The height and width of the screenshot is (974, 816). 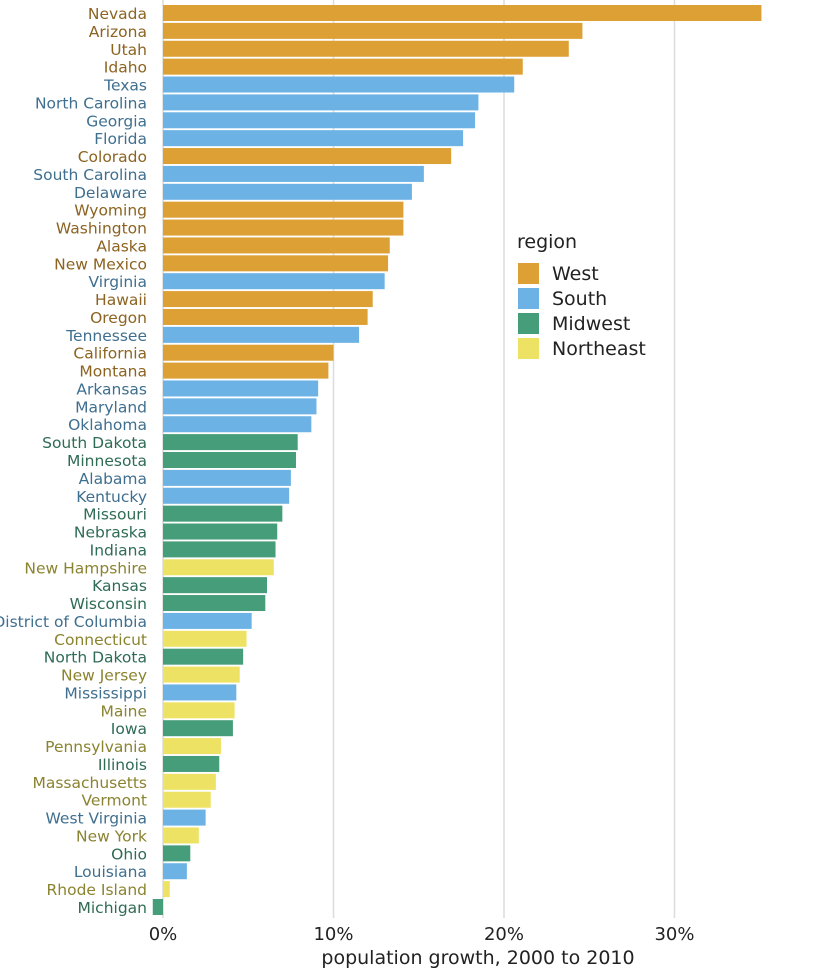 I want to click on state-label: Washington, so click(x=101, y=229).